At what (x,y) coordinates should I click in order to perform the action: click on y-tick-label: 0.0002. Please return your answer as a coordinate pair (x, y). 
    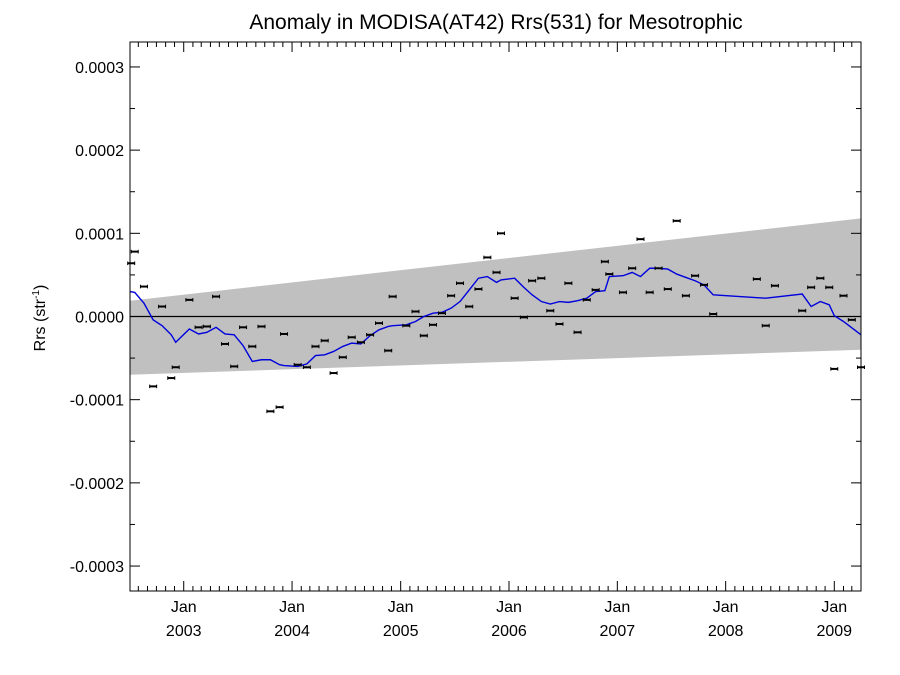
    Looking at the image, I should click on (99, 151).